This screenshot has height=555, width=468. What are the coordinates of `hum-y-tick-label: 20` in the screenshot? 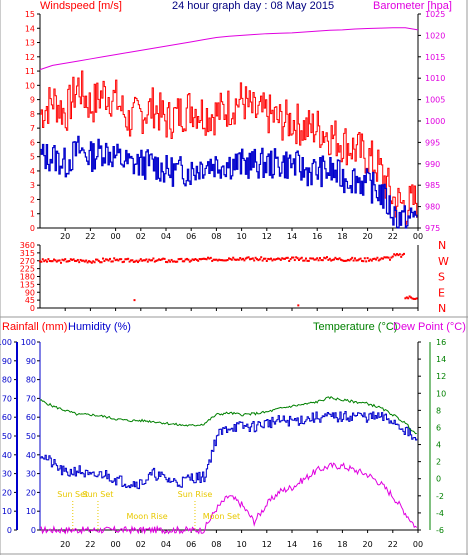 It's located at (31, 492).